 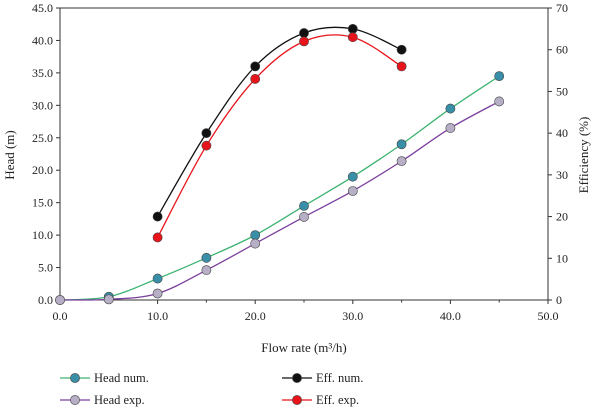 I want to click on legend-label: Head exp., so click(x=119, y=400).